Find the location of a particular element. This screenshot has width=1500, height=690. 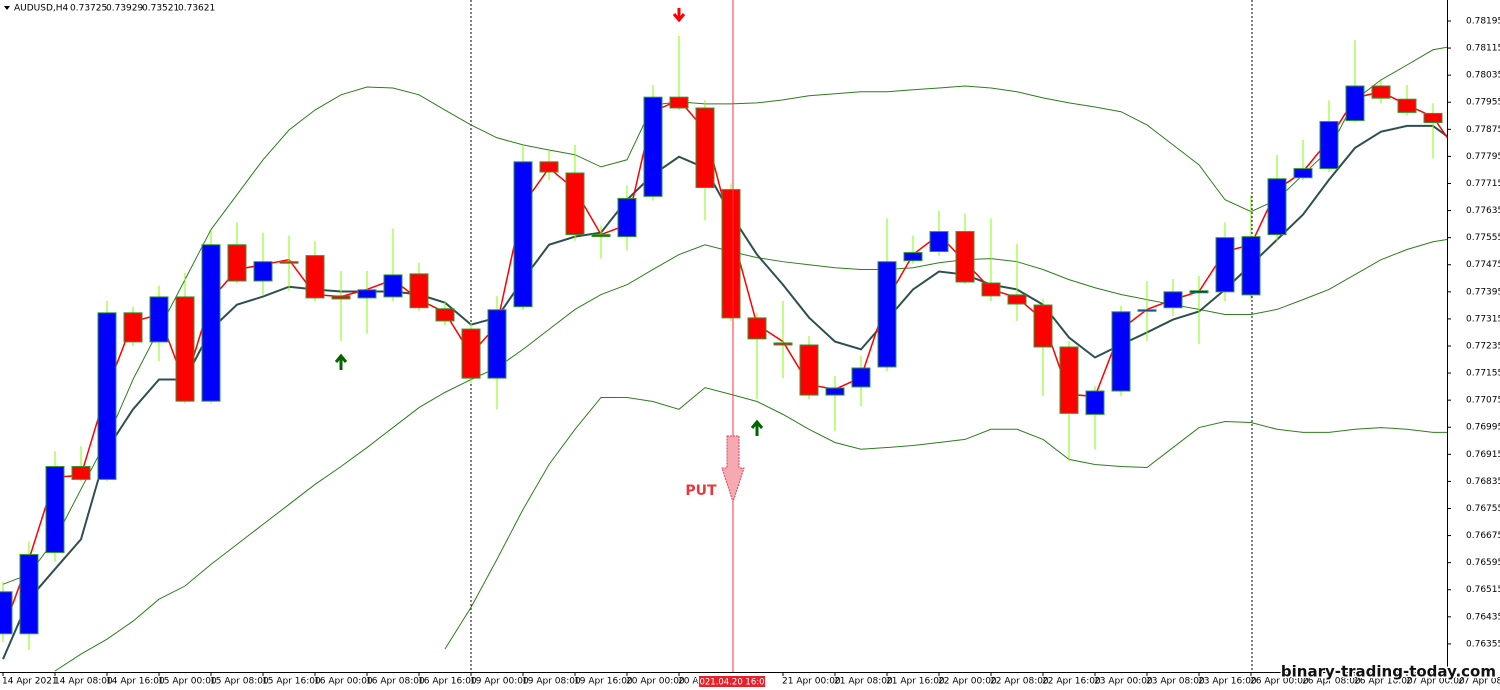

y-tick-label: 0.76995 is located at coordinates (1483, 428).